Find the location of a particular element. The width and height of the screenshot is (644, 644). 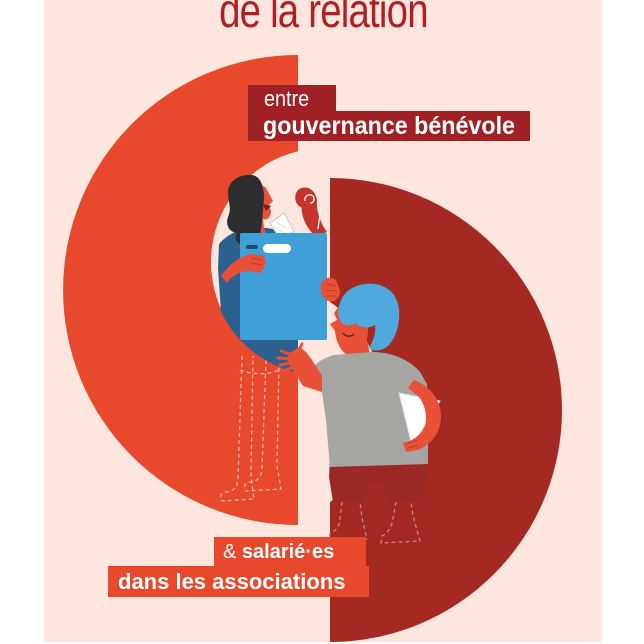

employee-figure is located at coordinates (358, 392).